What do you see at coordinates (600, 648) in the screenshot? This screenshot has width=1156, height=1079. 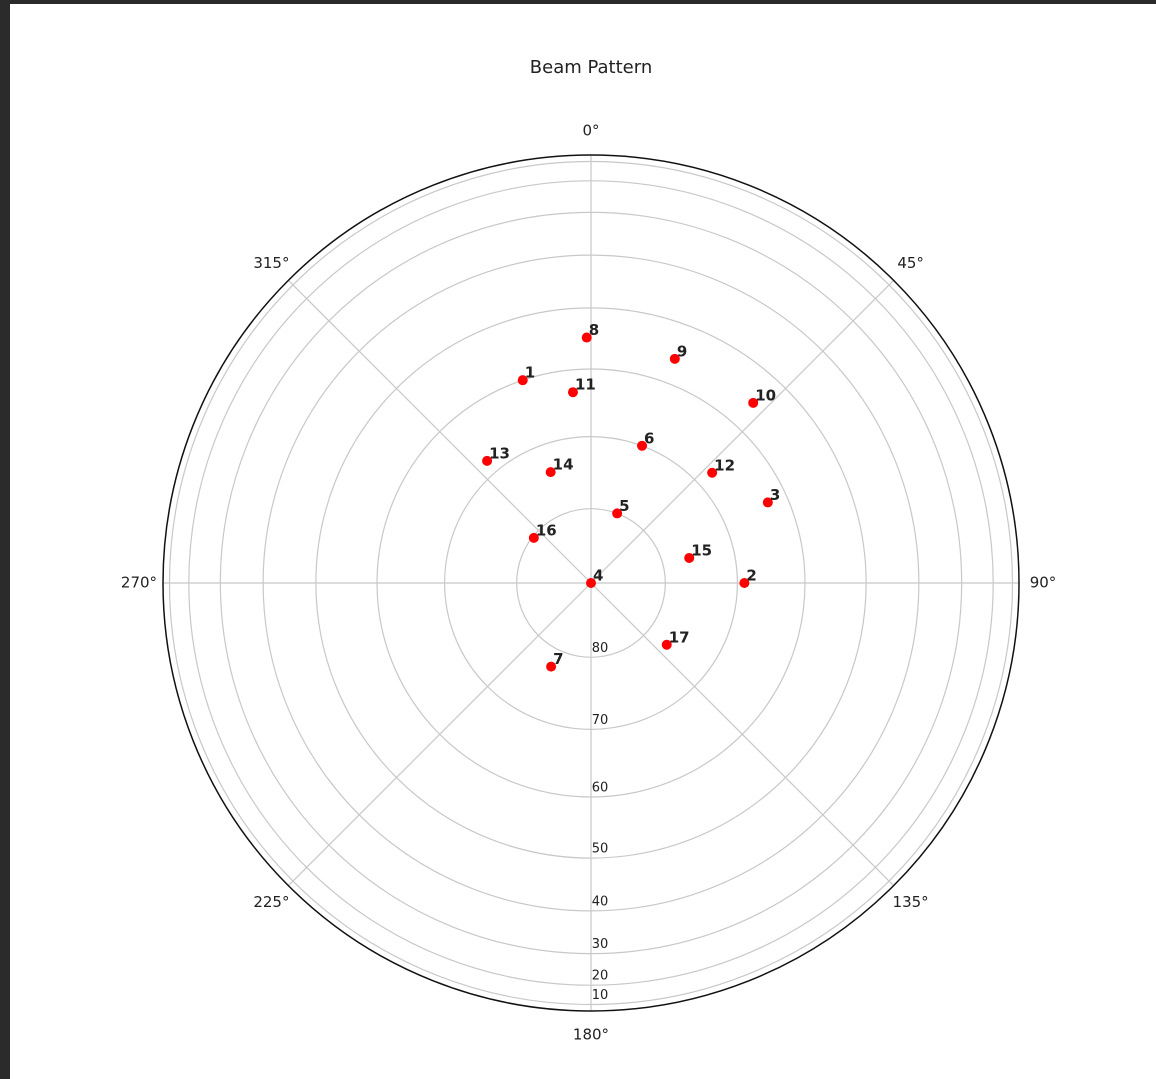 I see `r-tick-label: 80` at bounding box center [600, 648].